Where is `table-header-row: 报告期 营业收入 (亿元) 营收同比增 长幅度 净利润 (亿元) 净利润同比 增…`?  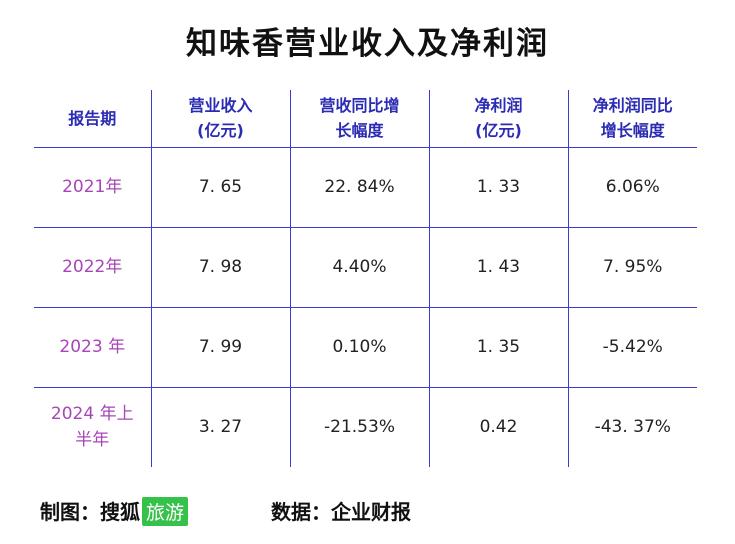
table-header-row: 报告期 营业收入 (亿元) 营收同比增 长幅度 净利润 (亿元) 净利润同比 增… is located at coordinates (365, 119).